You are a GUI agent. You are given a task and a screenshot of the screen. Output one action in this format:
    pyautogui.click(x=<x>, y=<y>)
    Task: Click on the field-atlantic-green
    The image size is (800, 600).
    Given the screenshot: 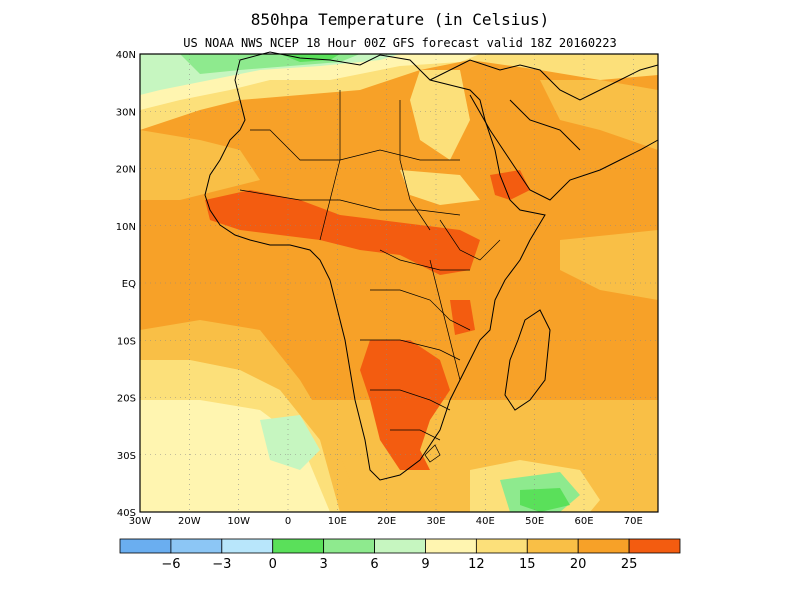 What is the action you would take?
    pyautogui.click(x=290, y=442)
    